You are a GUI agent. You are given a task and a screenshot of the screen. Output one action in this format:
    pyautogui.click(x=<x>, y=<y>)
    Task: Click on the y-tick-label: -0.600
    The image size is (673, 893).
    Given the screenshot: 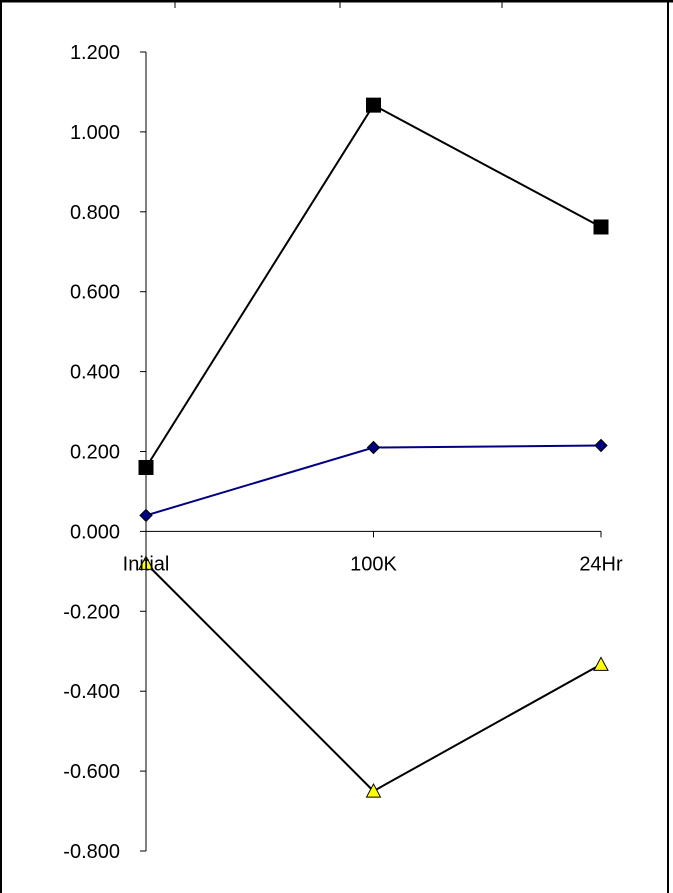 What is the action you would take?
    pyautogui.click(x=91, y=772)
    